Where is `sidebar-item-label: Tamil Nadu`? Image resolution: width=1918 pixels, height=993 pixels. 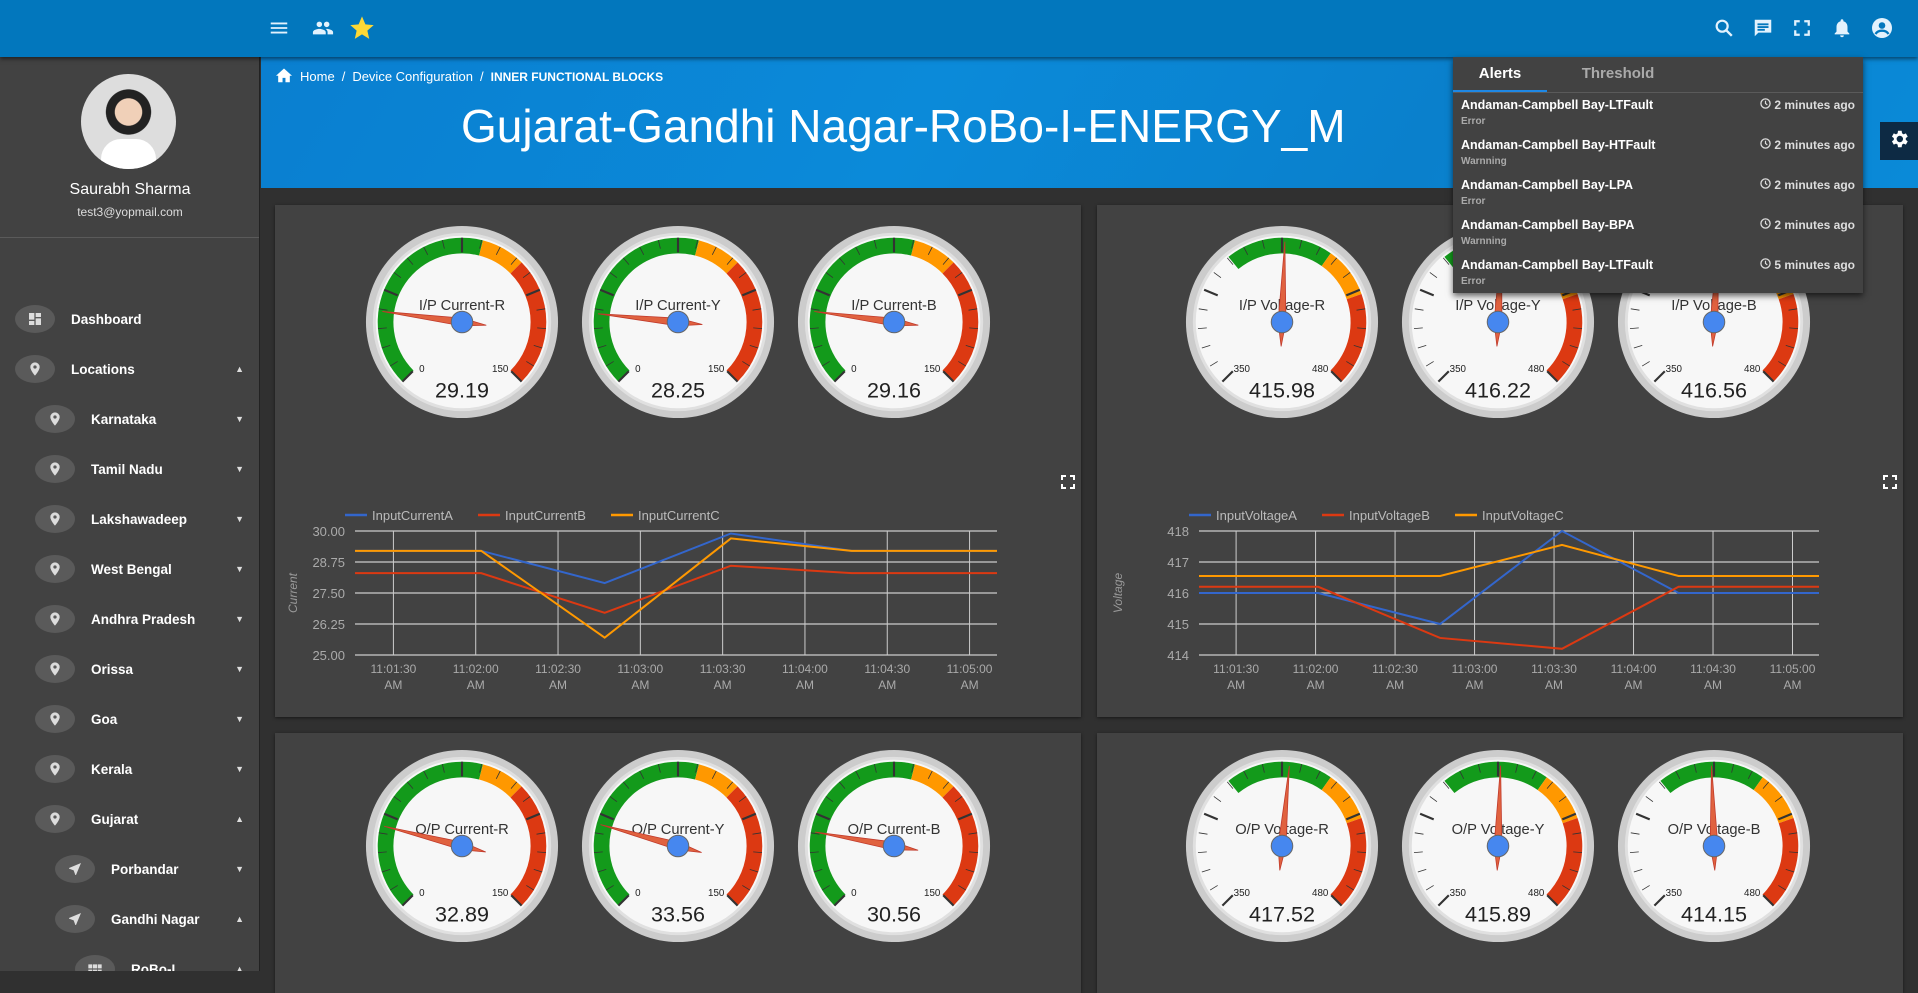 sidebar-item-label: Tamil Nadu is located at coordinates (127, 469).